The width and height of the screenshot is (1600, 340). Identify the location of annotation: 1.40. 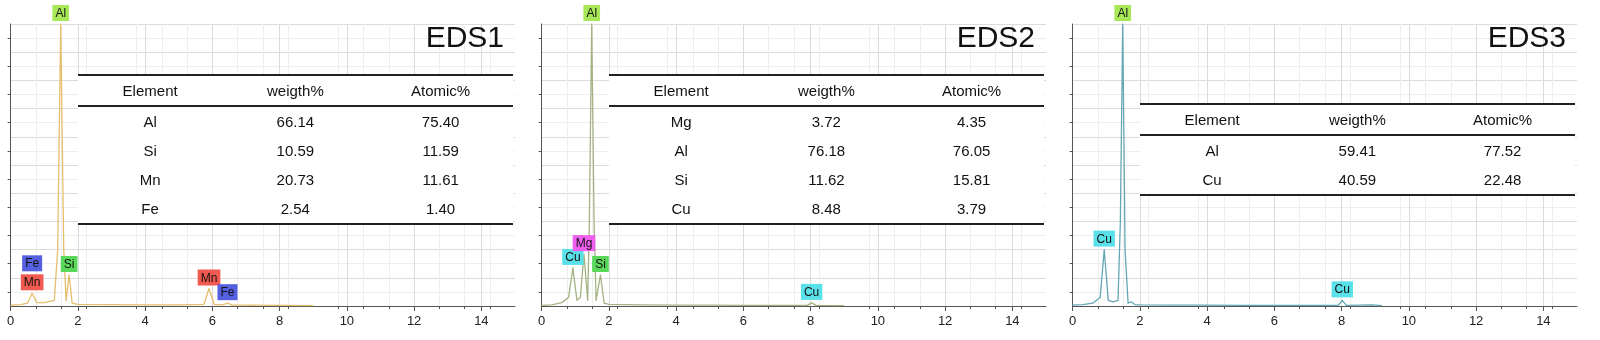
(441, 208).